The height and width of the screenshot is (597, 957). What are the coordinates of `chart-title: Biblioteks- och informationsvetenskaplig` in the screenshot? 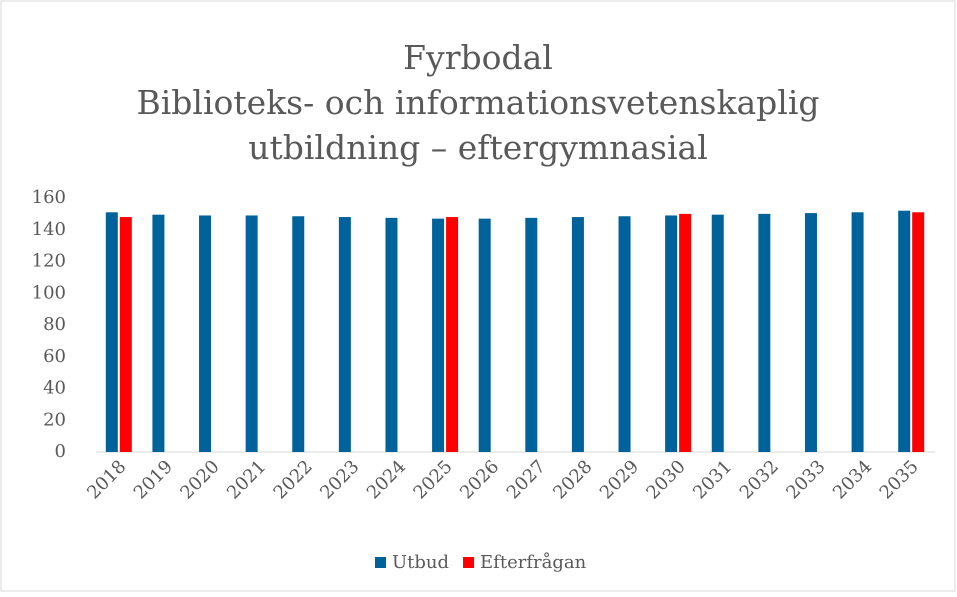 It's located at (477, 102).